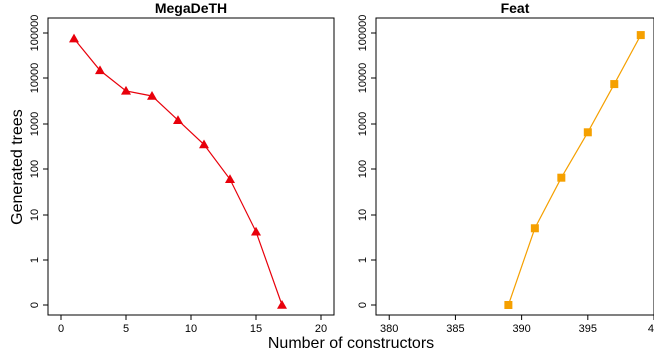 This screenshot has width=654, height=352. What do you see at coordinates (651, 329) in the screenshot?
I see `x-tick-label: 40` at bounding box center [651, 329].